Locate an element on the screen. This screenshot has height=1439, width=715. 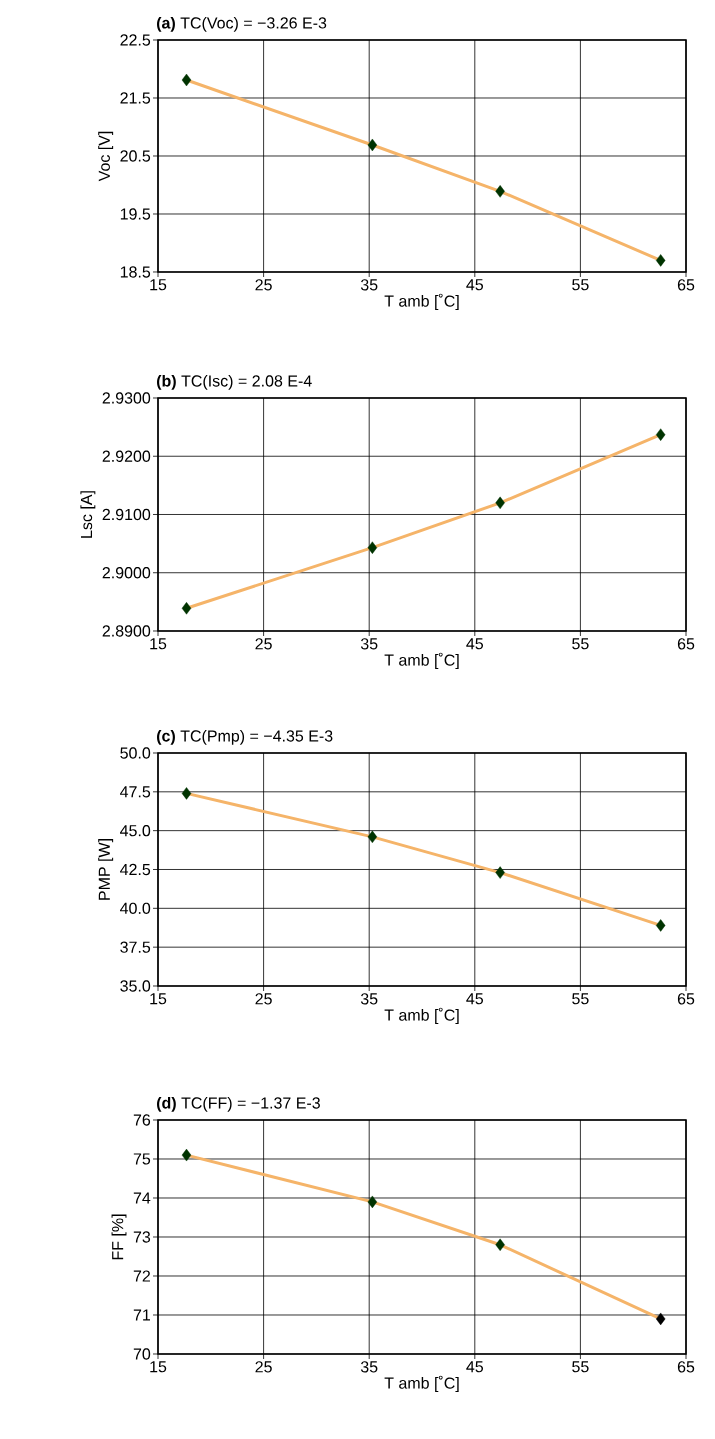
y-axis-title: PMP [W] is located at coordinates (106, 869).